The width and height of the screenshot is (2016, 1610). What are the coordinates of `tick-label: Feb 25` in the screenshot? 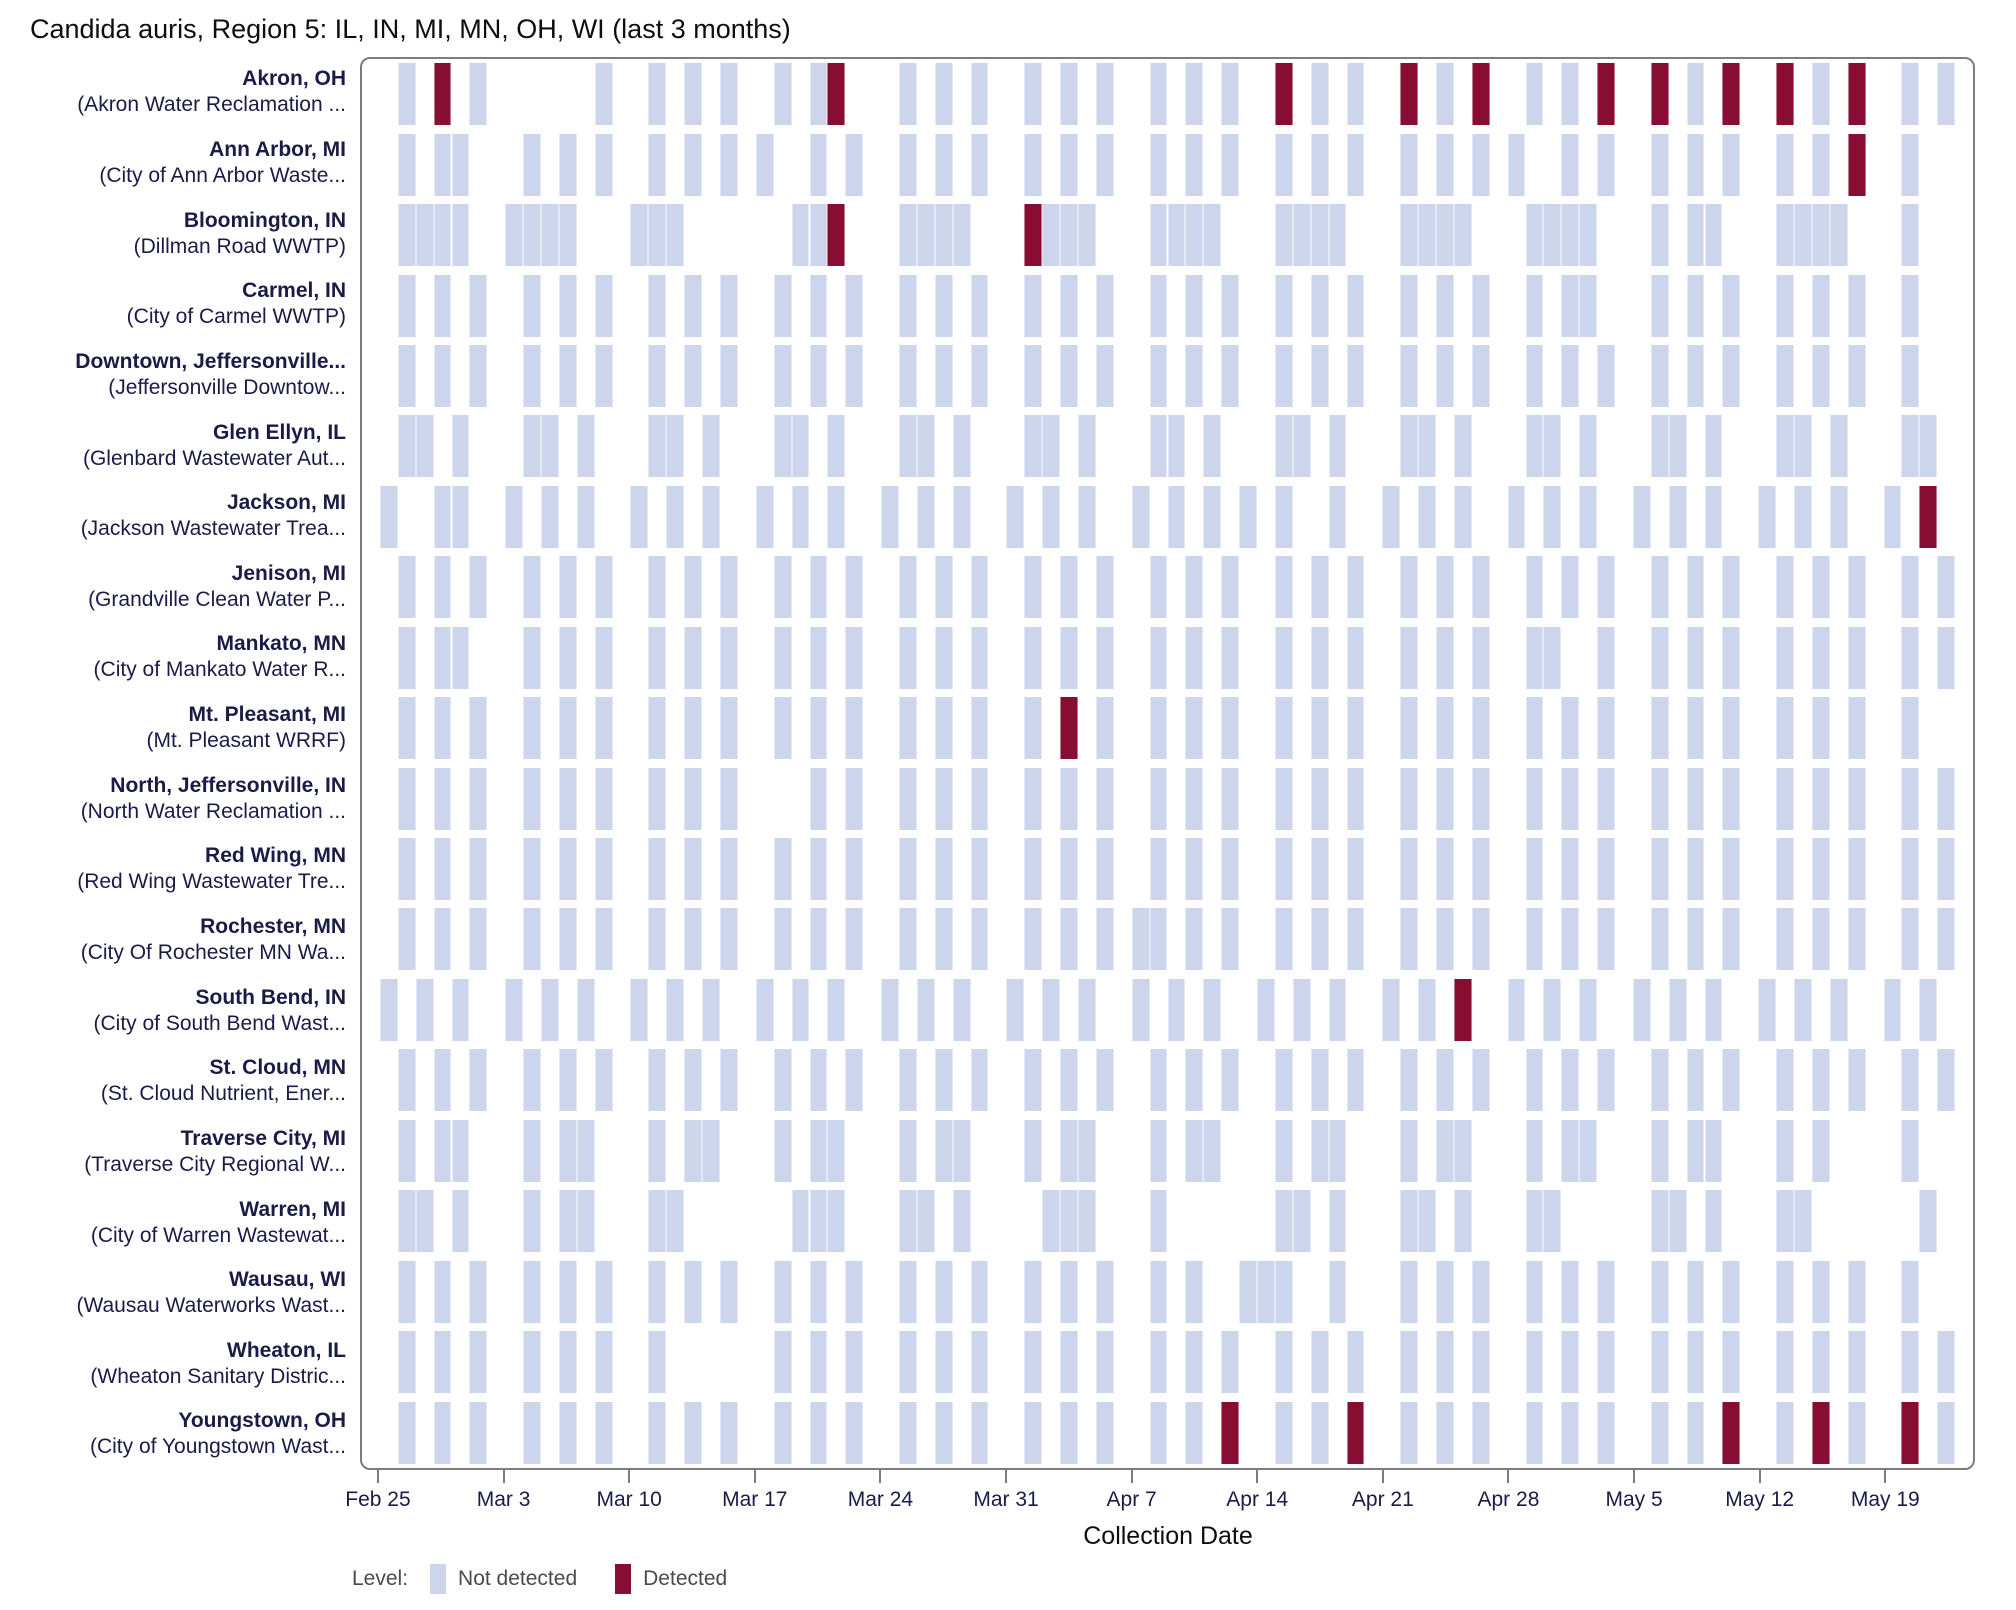 It's located at (378, 1499).